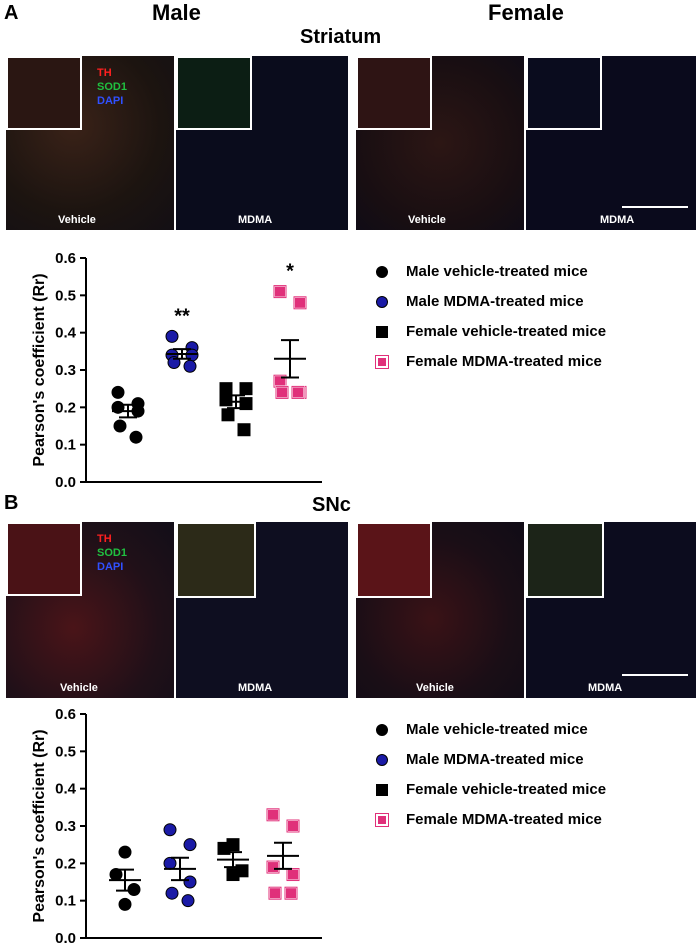  What do you see at coordinates (11, 13) in the screenshot?
I see `panel-a-letter: A` at bounding box center [11, 13].